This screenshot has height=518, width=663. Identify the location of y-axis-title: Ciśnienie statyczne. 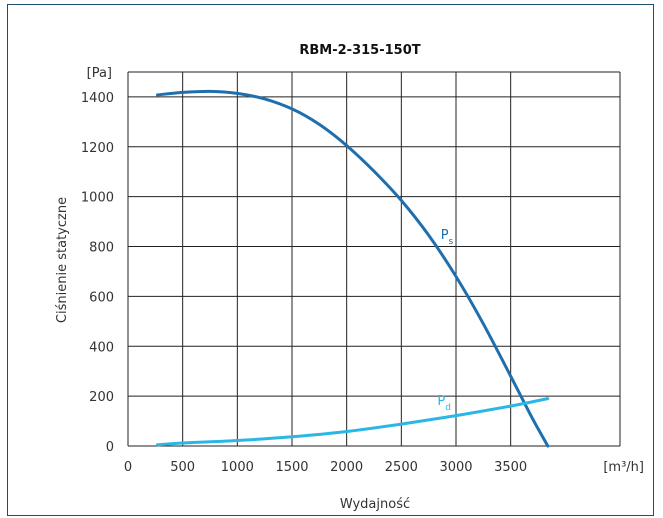
(62, 260).